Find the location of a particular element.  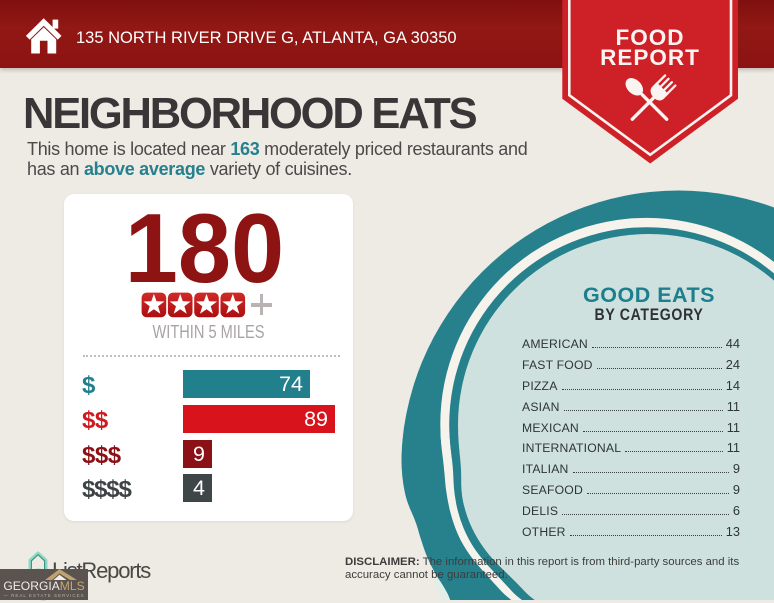

svg-text: REPORT is located at coordinates (650, 57).